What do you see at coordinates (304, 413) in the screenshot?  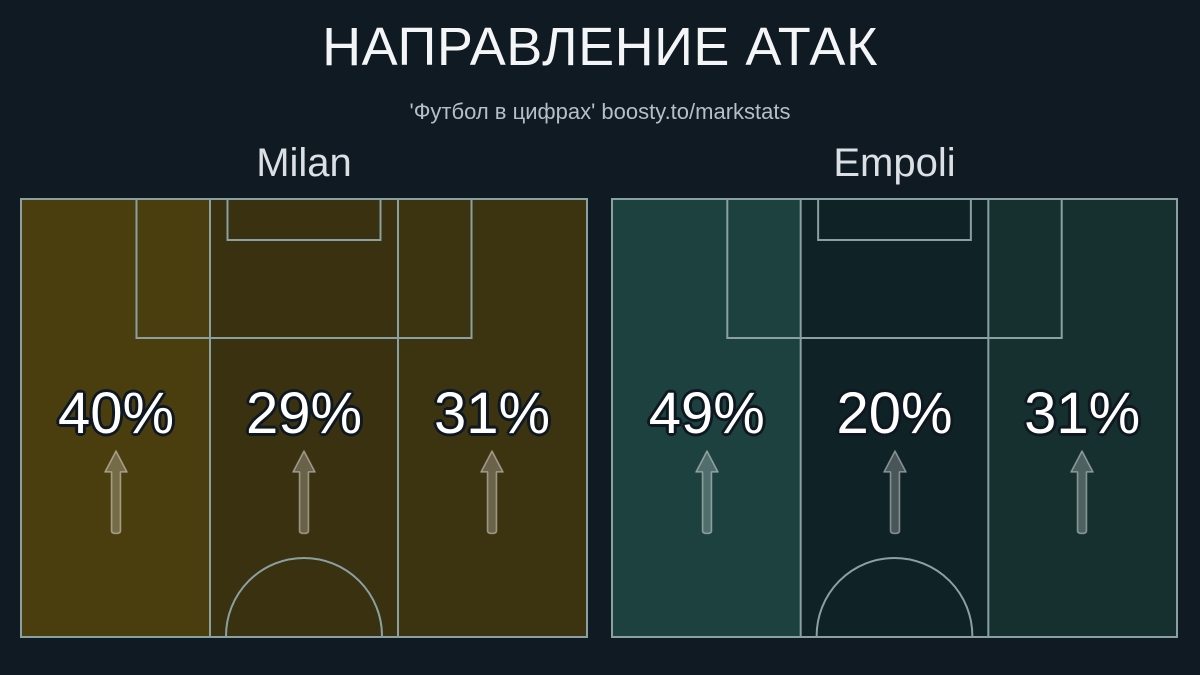 I see `zone-percentage: 29%` at bounding box center [304, 413].